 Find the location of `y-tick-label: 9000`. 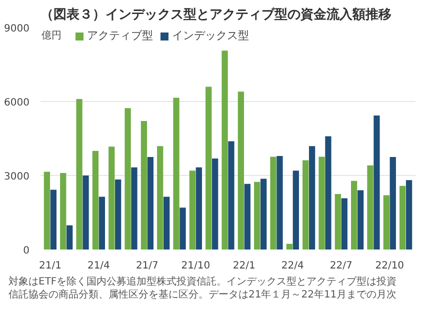

y-tick-label: 9000 is located at coordinates (17, 29).